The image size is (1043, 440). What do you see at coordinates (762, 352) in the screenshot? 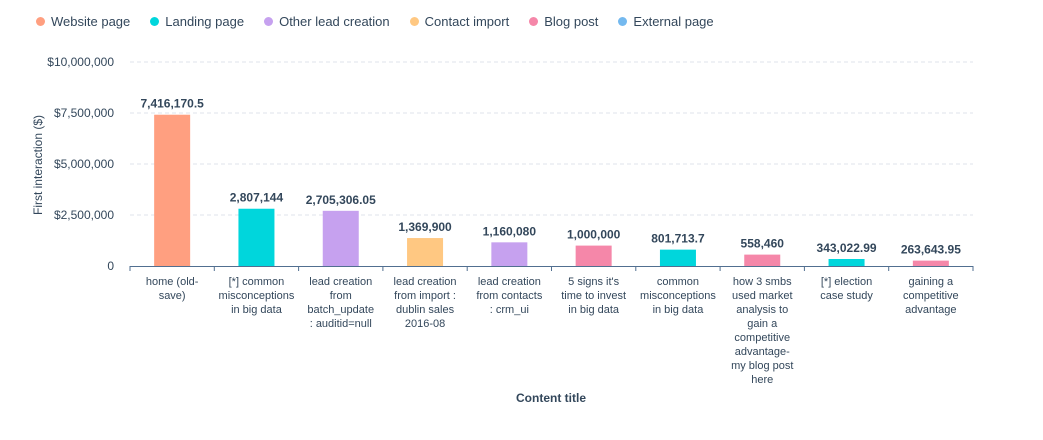
I see `category-label-line: advantage-` at bounding box center [762, 352].